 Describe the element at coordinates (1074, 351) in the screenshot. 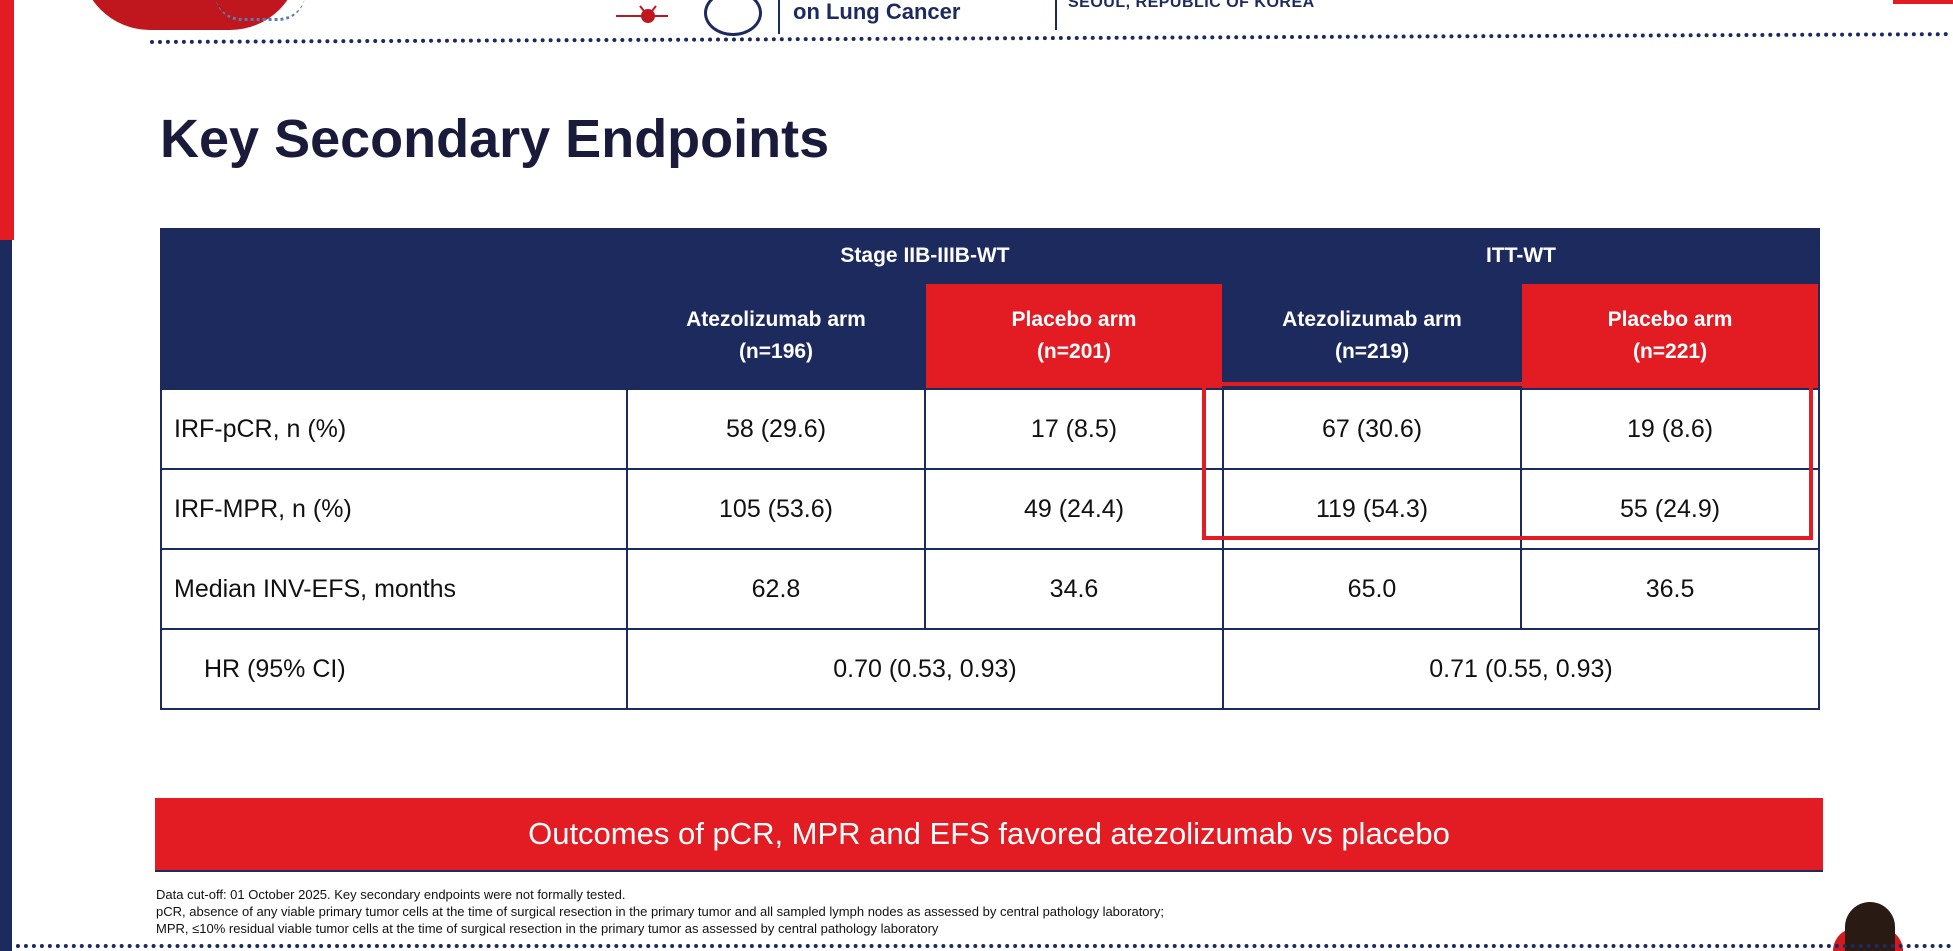

I see `arm-sample-size: (n=201)` at that location.